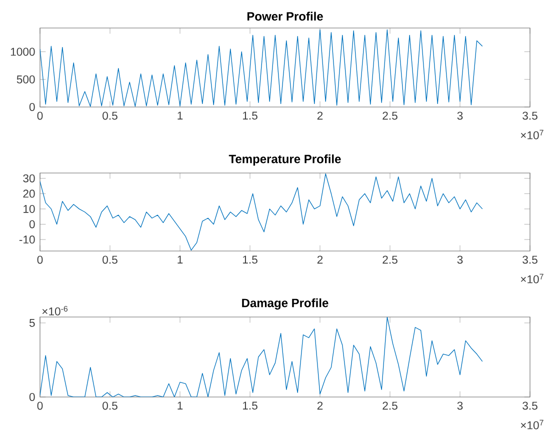  Describe the element at coordinates (25, 79) in the screenshot. I see `y-tick-label: 500` at that location.